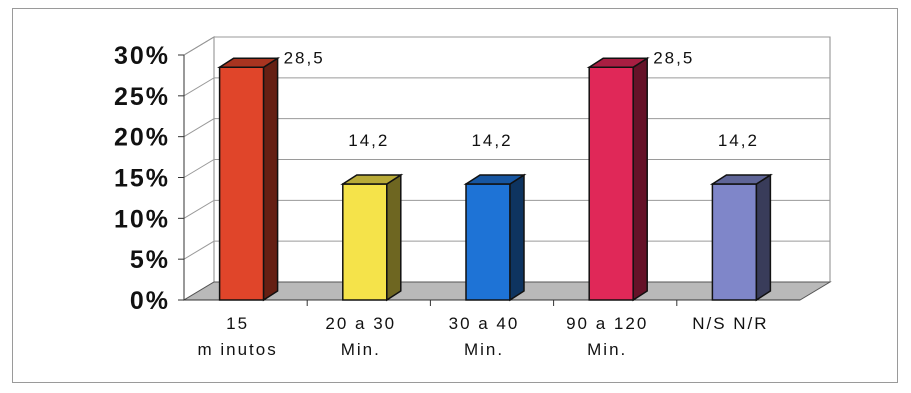 The image size is (911, 393). What do you see at coordinates (142, 219) in the screenshot?
I see `y-tick-label: 10%` at bounding box center [142, 219].